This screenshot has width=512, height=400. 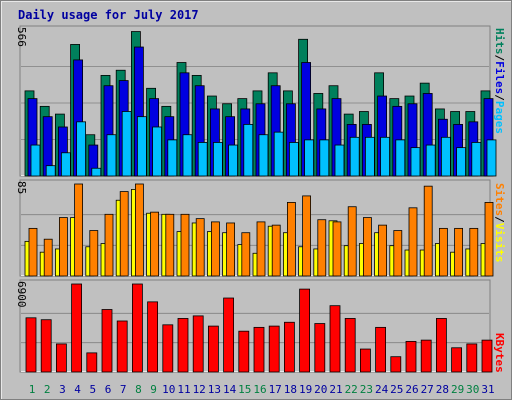 I want to click on day-label: 26, so click(x=411, y=389).